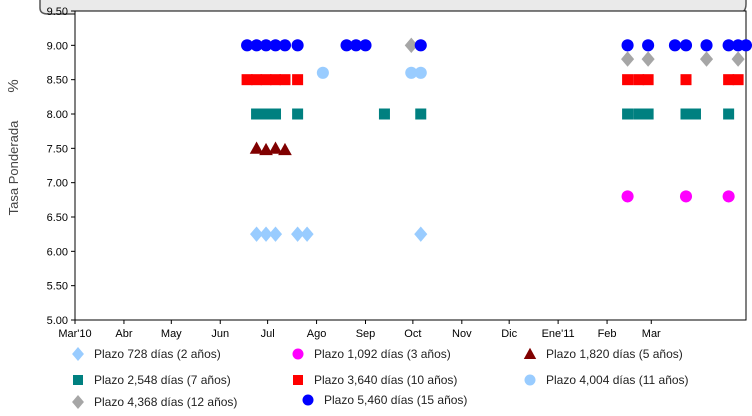 This screenshot has height=416, width=752. I want to click on legend-label: Plazo 1,820 días (5 años), so click(614, 354).